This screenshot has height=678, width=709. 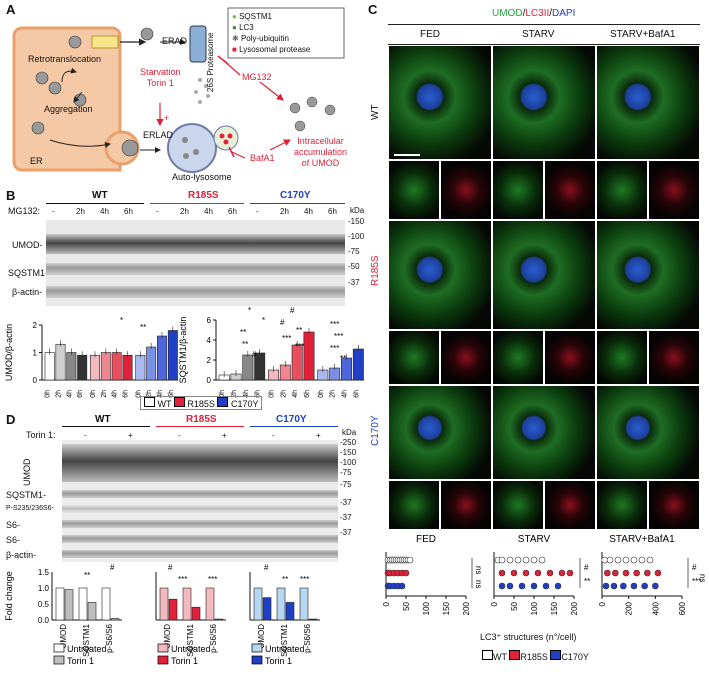 What do you see at coordinates (44, 588) in the screenshot?
I see `y-tick-label: 1.0` at bounding box center [44, 588].